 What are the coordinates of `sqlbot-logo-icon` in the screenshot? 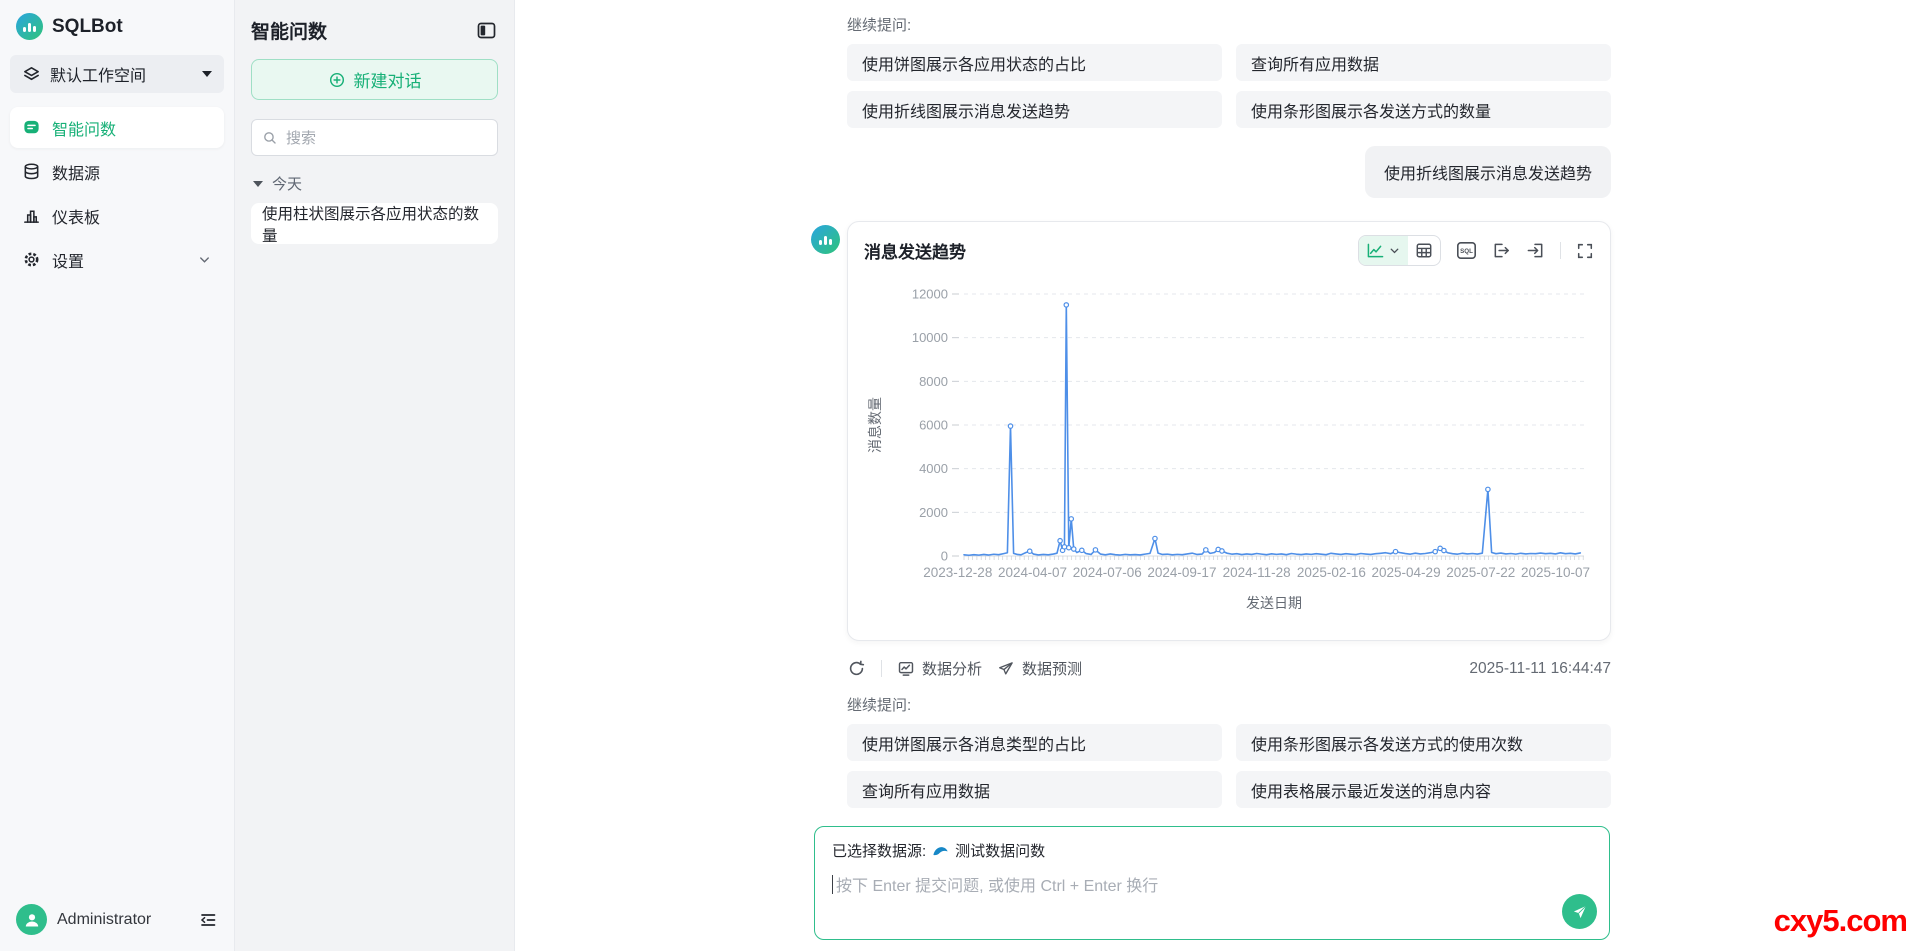 It's located at (29, 26).